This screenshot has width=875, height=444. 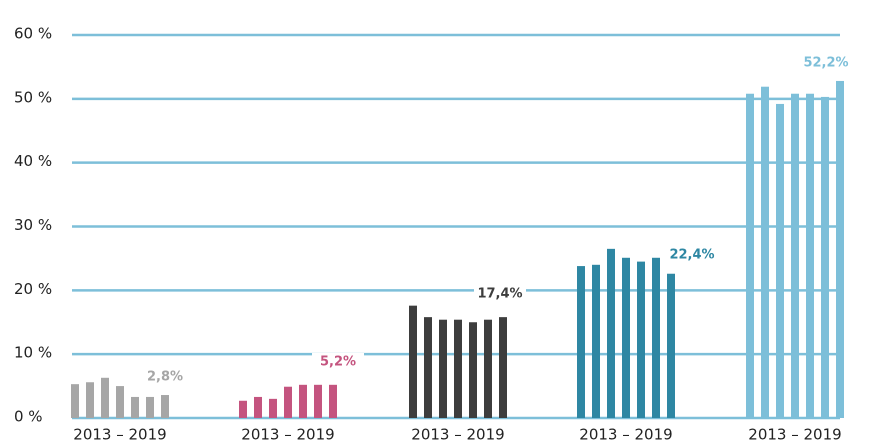 I want to click on annotation: 17,4%, so click(x=499, y=294).